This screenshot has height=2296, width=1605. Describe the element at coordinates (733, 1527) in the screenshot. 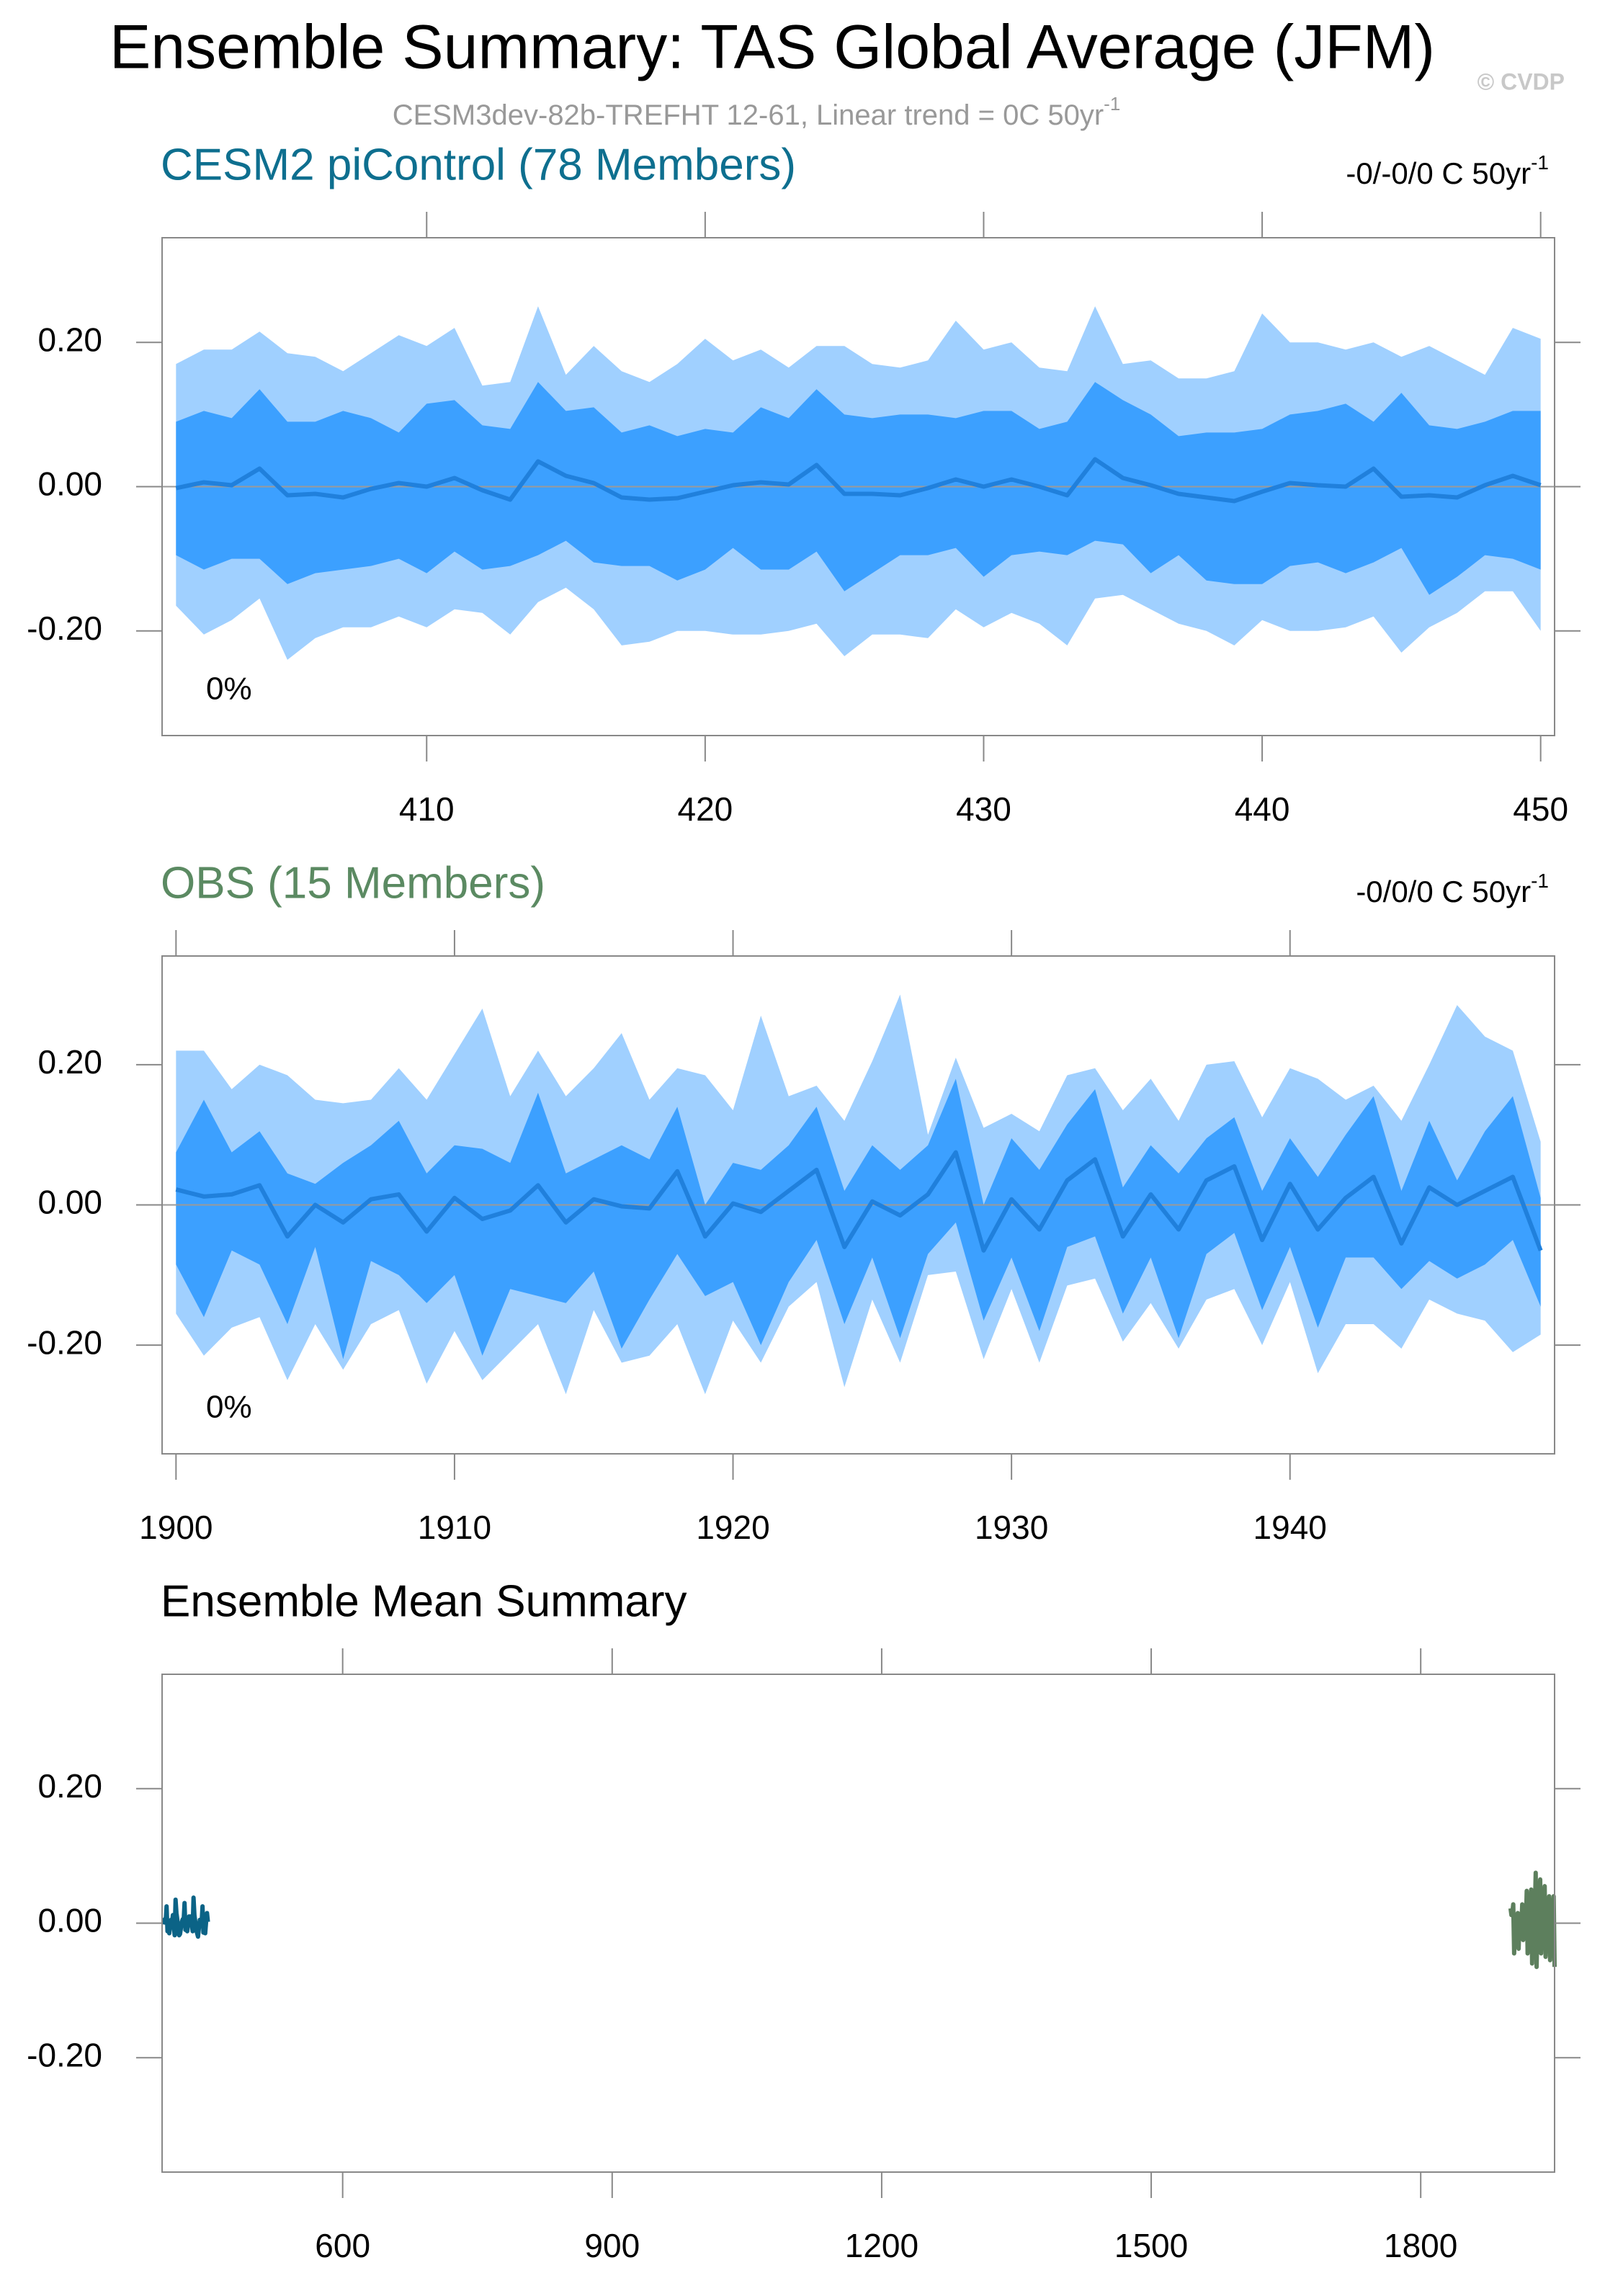

I see `x-tick-label: 1920` at that location.